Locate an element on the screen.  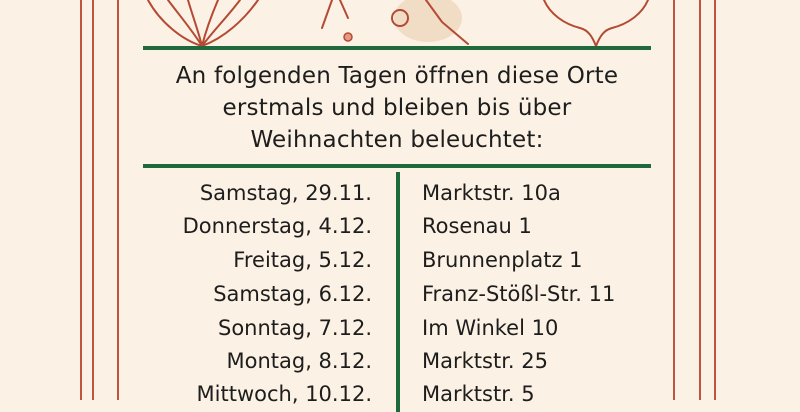
schedule-place: Marktstr. 5 is located at coordinates (478, 394).